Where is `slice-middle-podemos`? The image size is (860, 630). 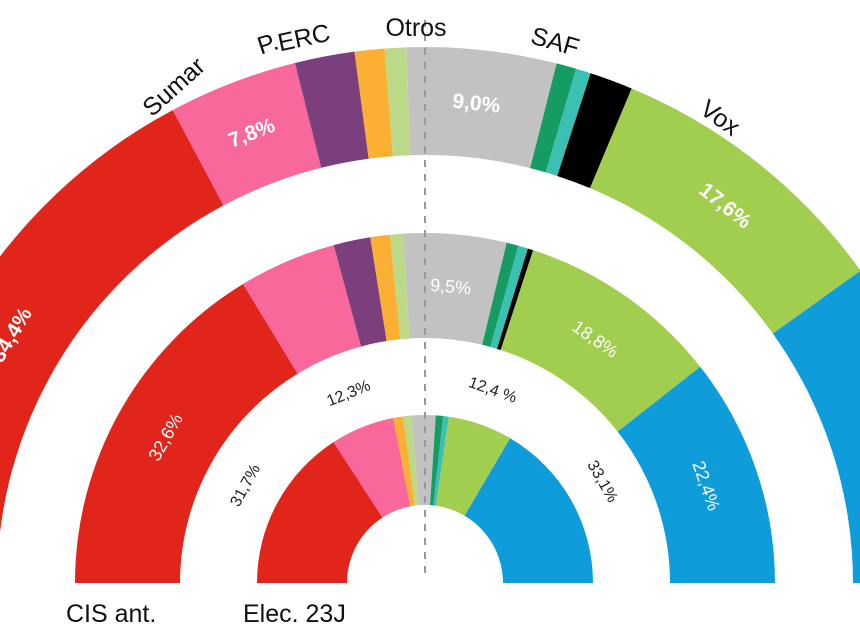
slice-middle-podemos is located at coordinates (360, 292).